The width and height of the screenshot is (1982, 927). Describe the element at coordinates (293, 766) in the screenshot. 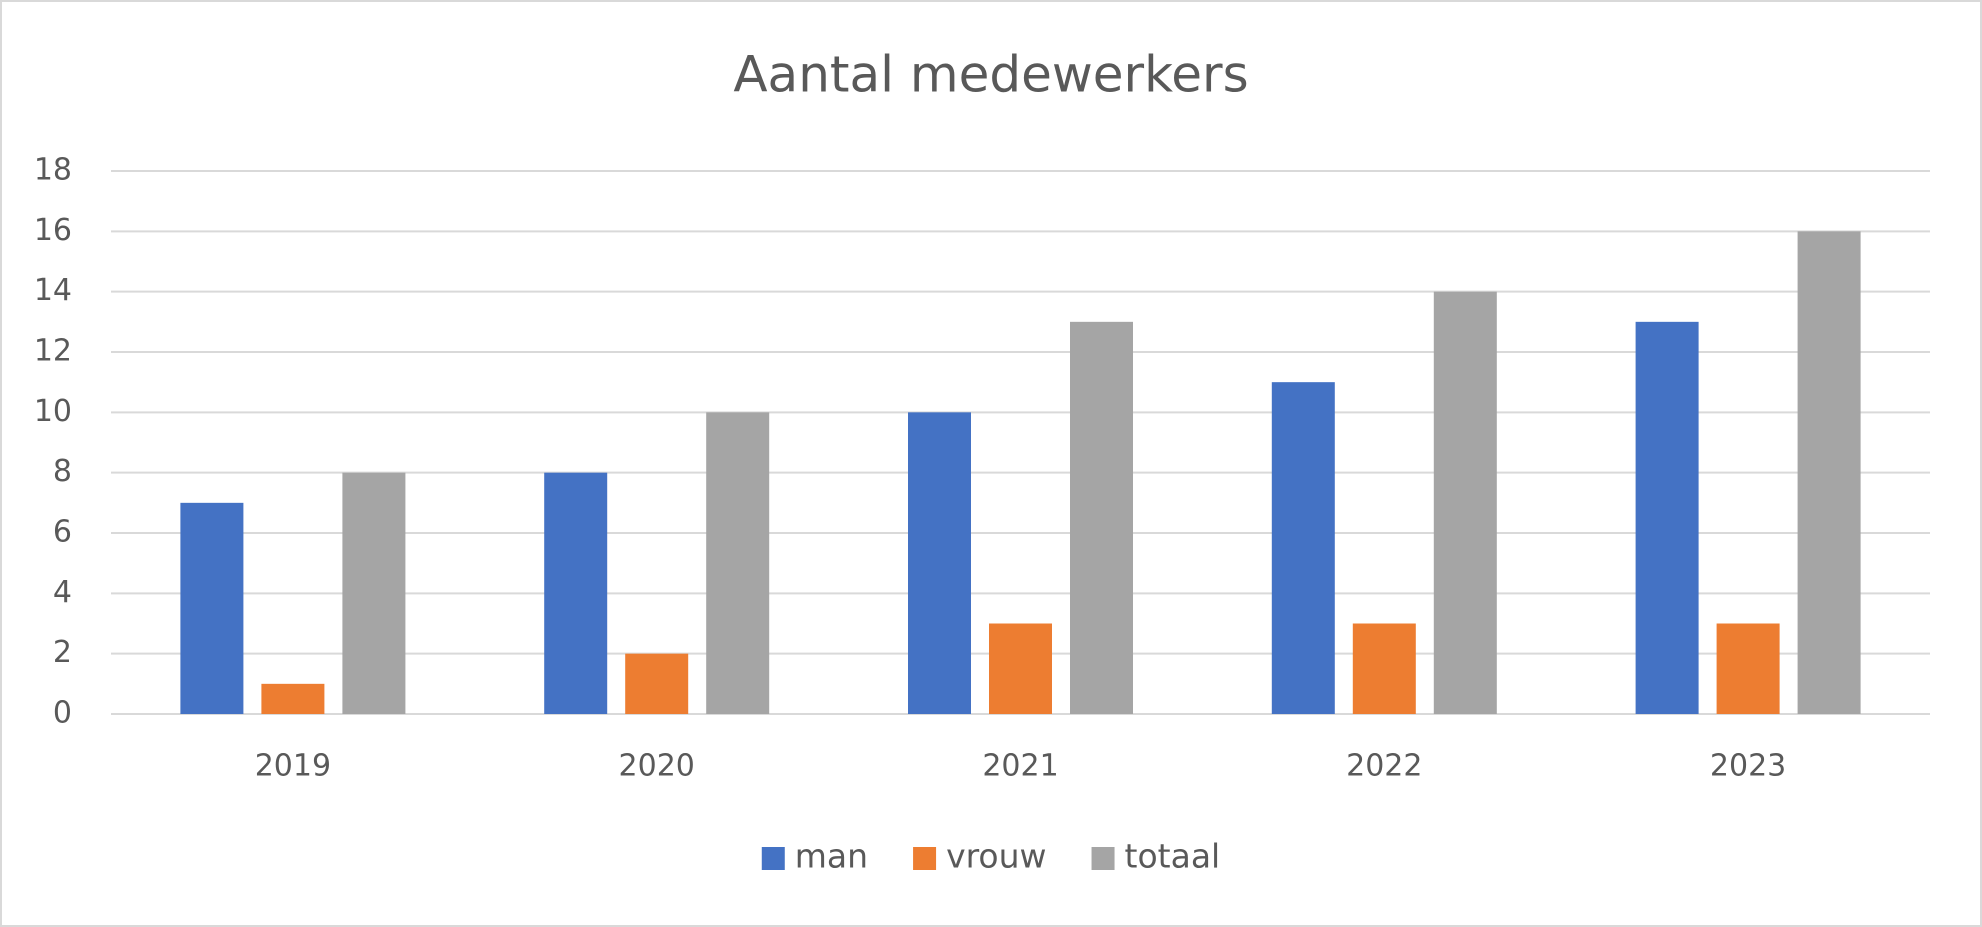

I see `x-tick-label: 2019` at that location.